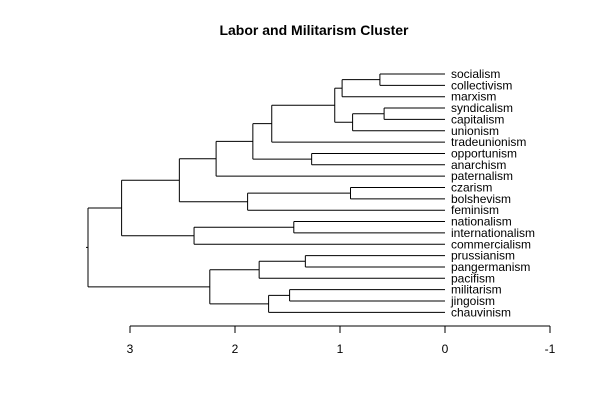  What do you see at coordinates (475, 131) in the screenshot?
I see `leaf-label-unionism: unionism` at bounding box center [475, 131].